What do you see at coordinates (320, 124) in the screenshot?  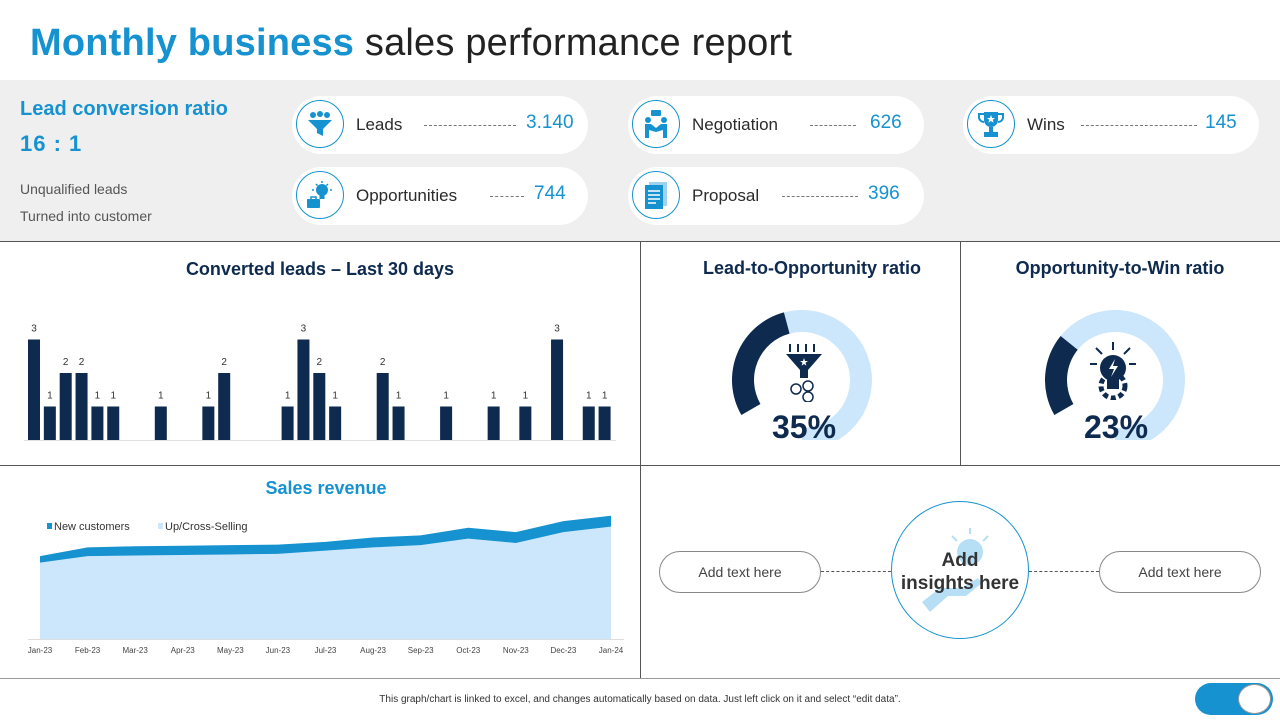 I see `funnel-people-icon` at bounding box center [320, 124].